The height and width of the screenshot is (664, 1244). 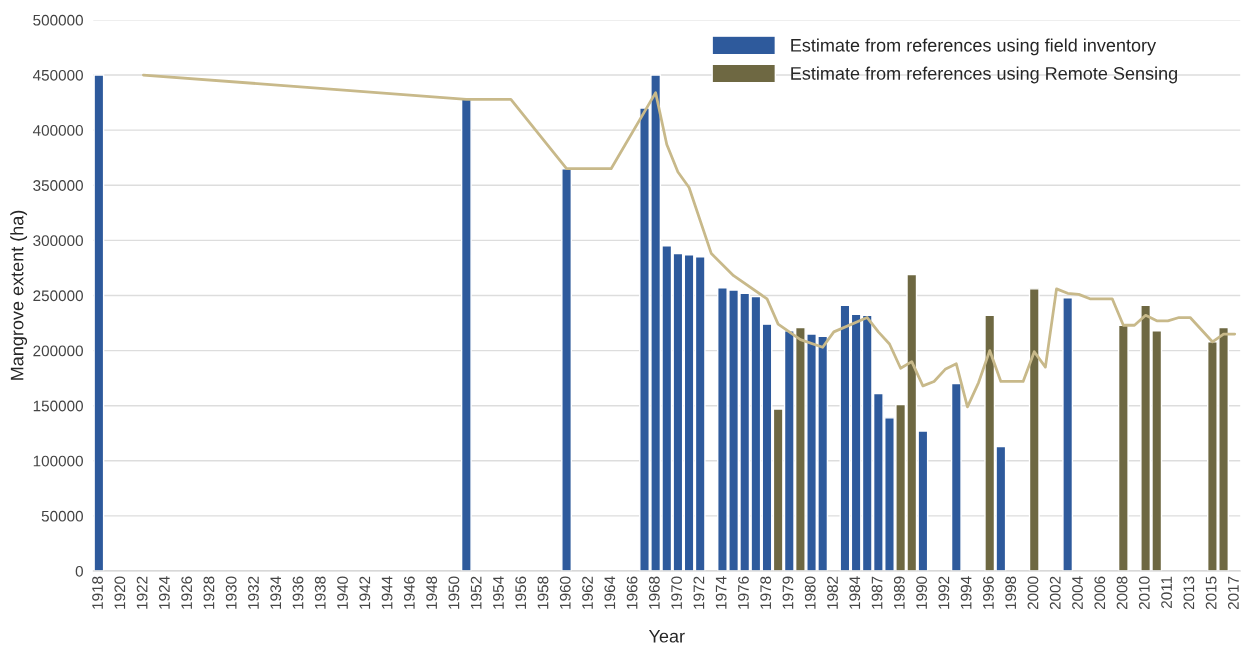 I want to click on x-tick-label: 1976, so click(x=743, y=592).